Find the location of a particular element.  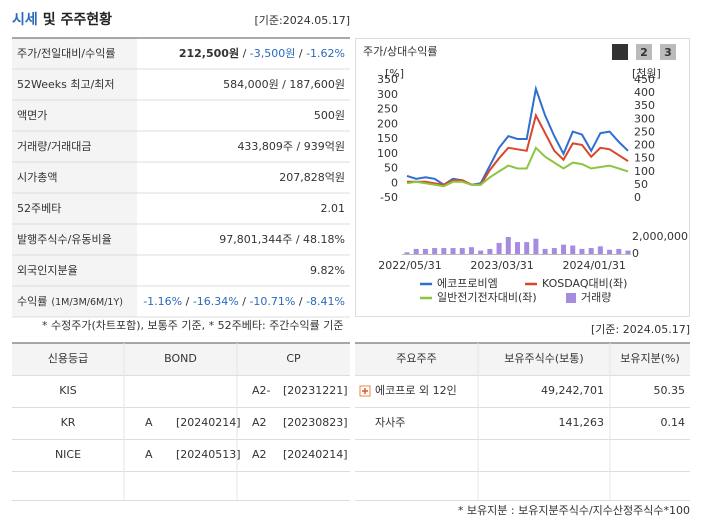

label: 52Weeks 최고/최저 is located at coordinates (66, 84).